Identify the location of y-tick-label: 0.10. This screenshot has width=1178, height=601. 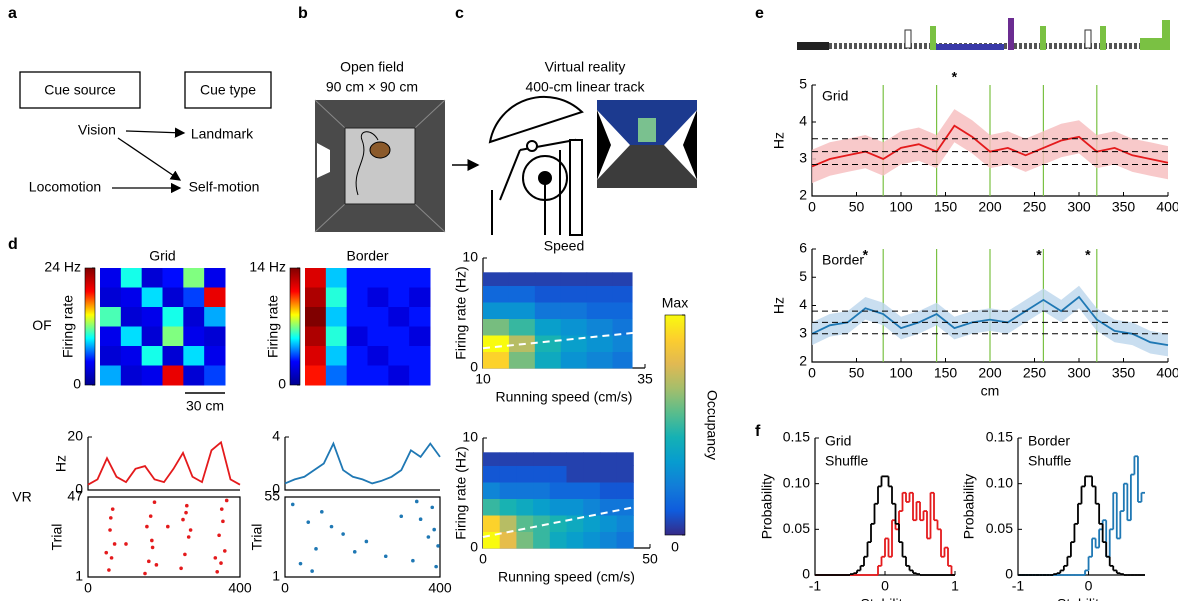
(999, 482).